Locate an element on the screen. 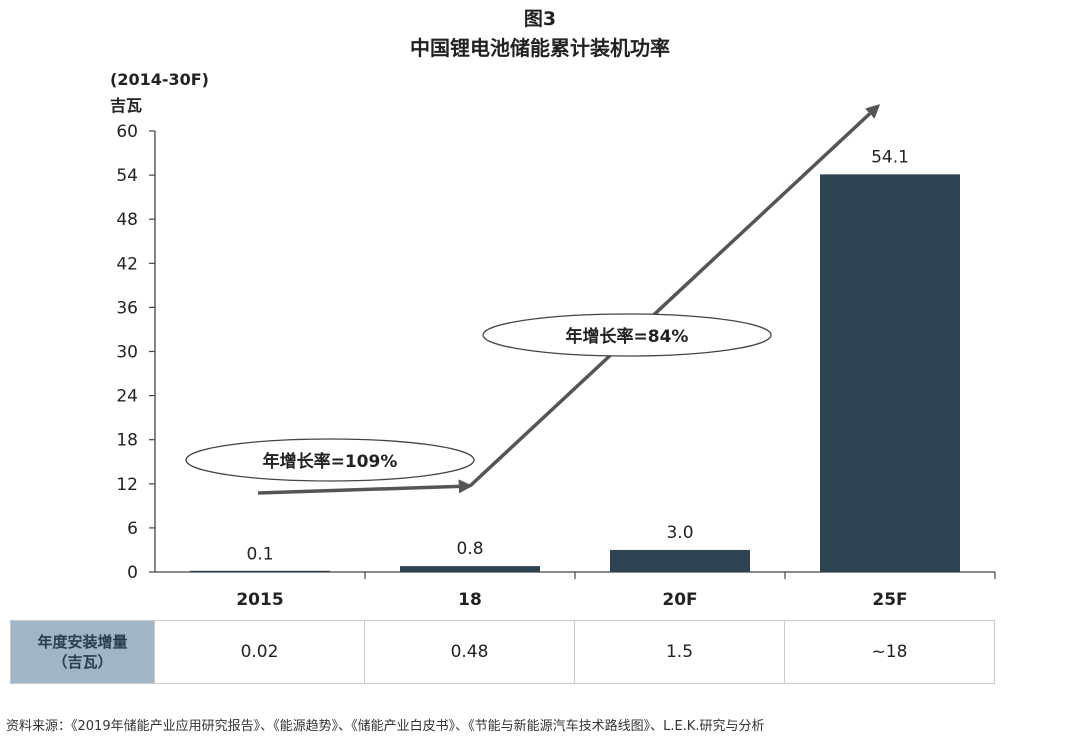 This screenshot has width=1080, height=745. table-row-header: 年度安装增量 （吉瓦） is located at coordinates (82, 652).